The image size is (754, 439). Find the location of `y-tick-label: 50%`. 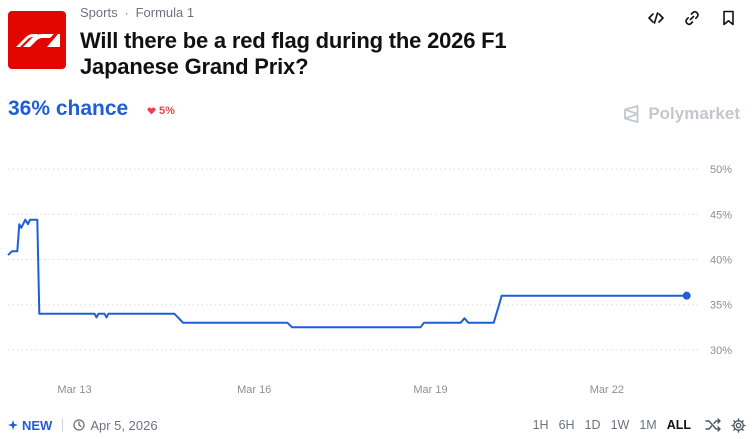

y-tick-label: 50% is located at coordinates (721, 170).